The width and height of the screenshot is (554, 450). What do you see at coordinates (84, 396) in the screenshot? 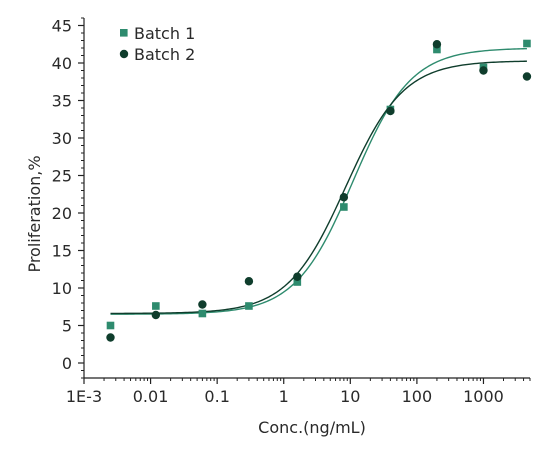
I see `x-tick-label: 1E-3` at bounding box center [84, 396].